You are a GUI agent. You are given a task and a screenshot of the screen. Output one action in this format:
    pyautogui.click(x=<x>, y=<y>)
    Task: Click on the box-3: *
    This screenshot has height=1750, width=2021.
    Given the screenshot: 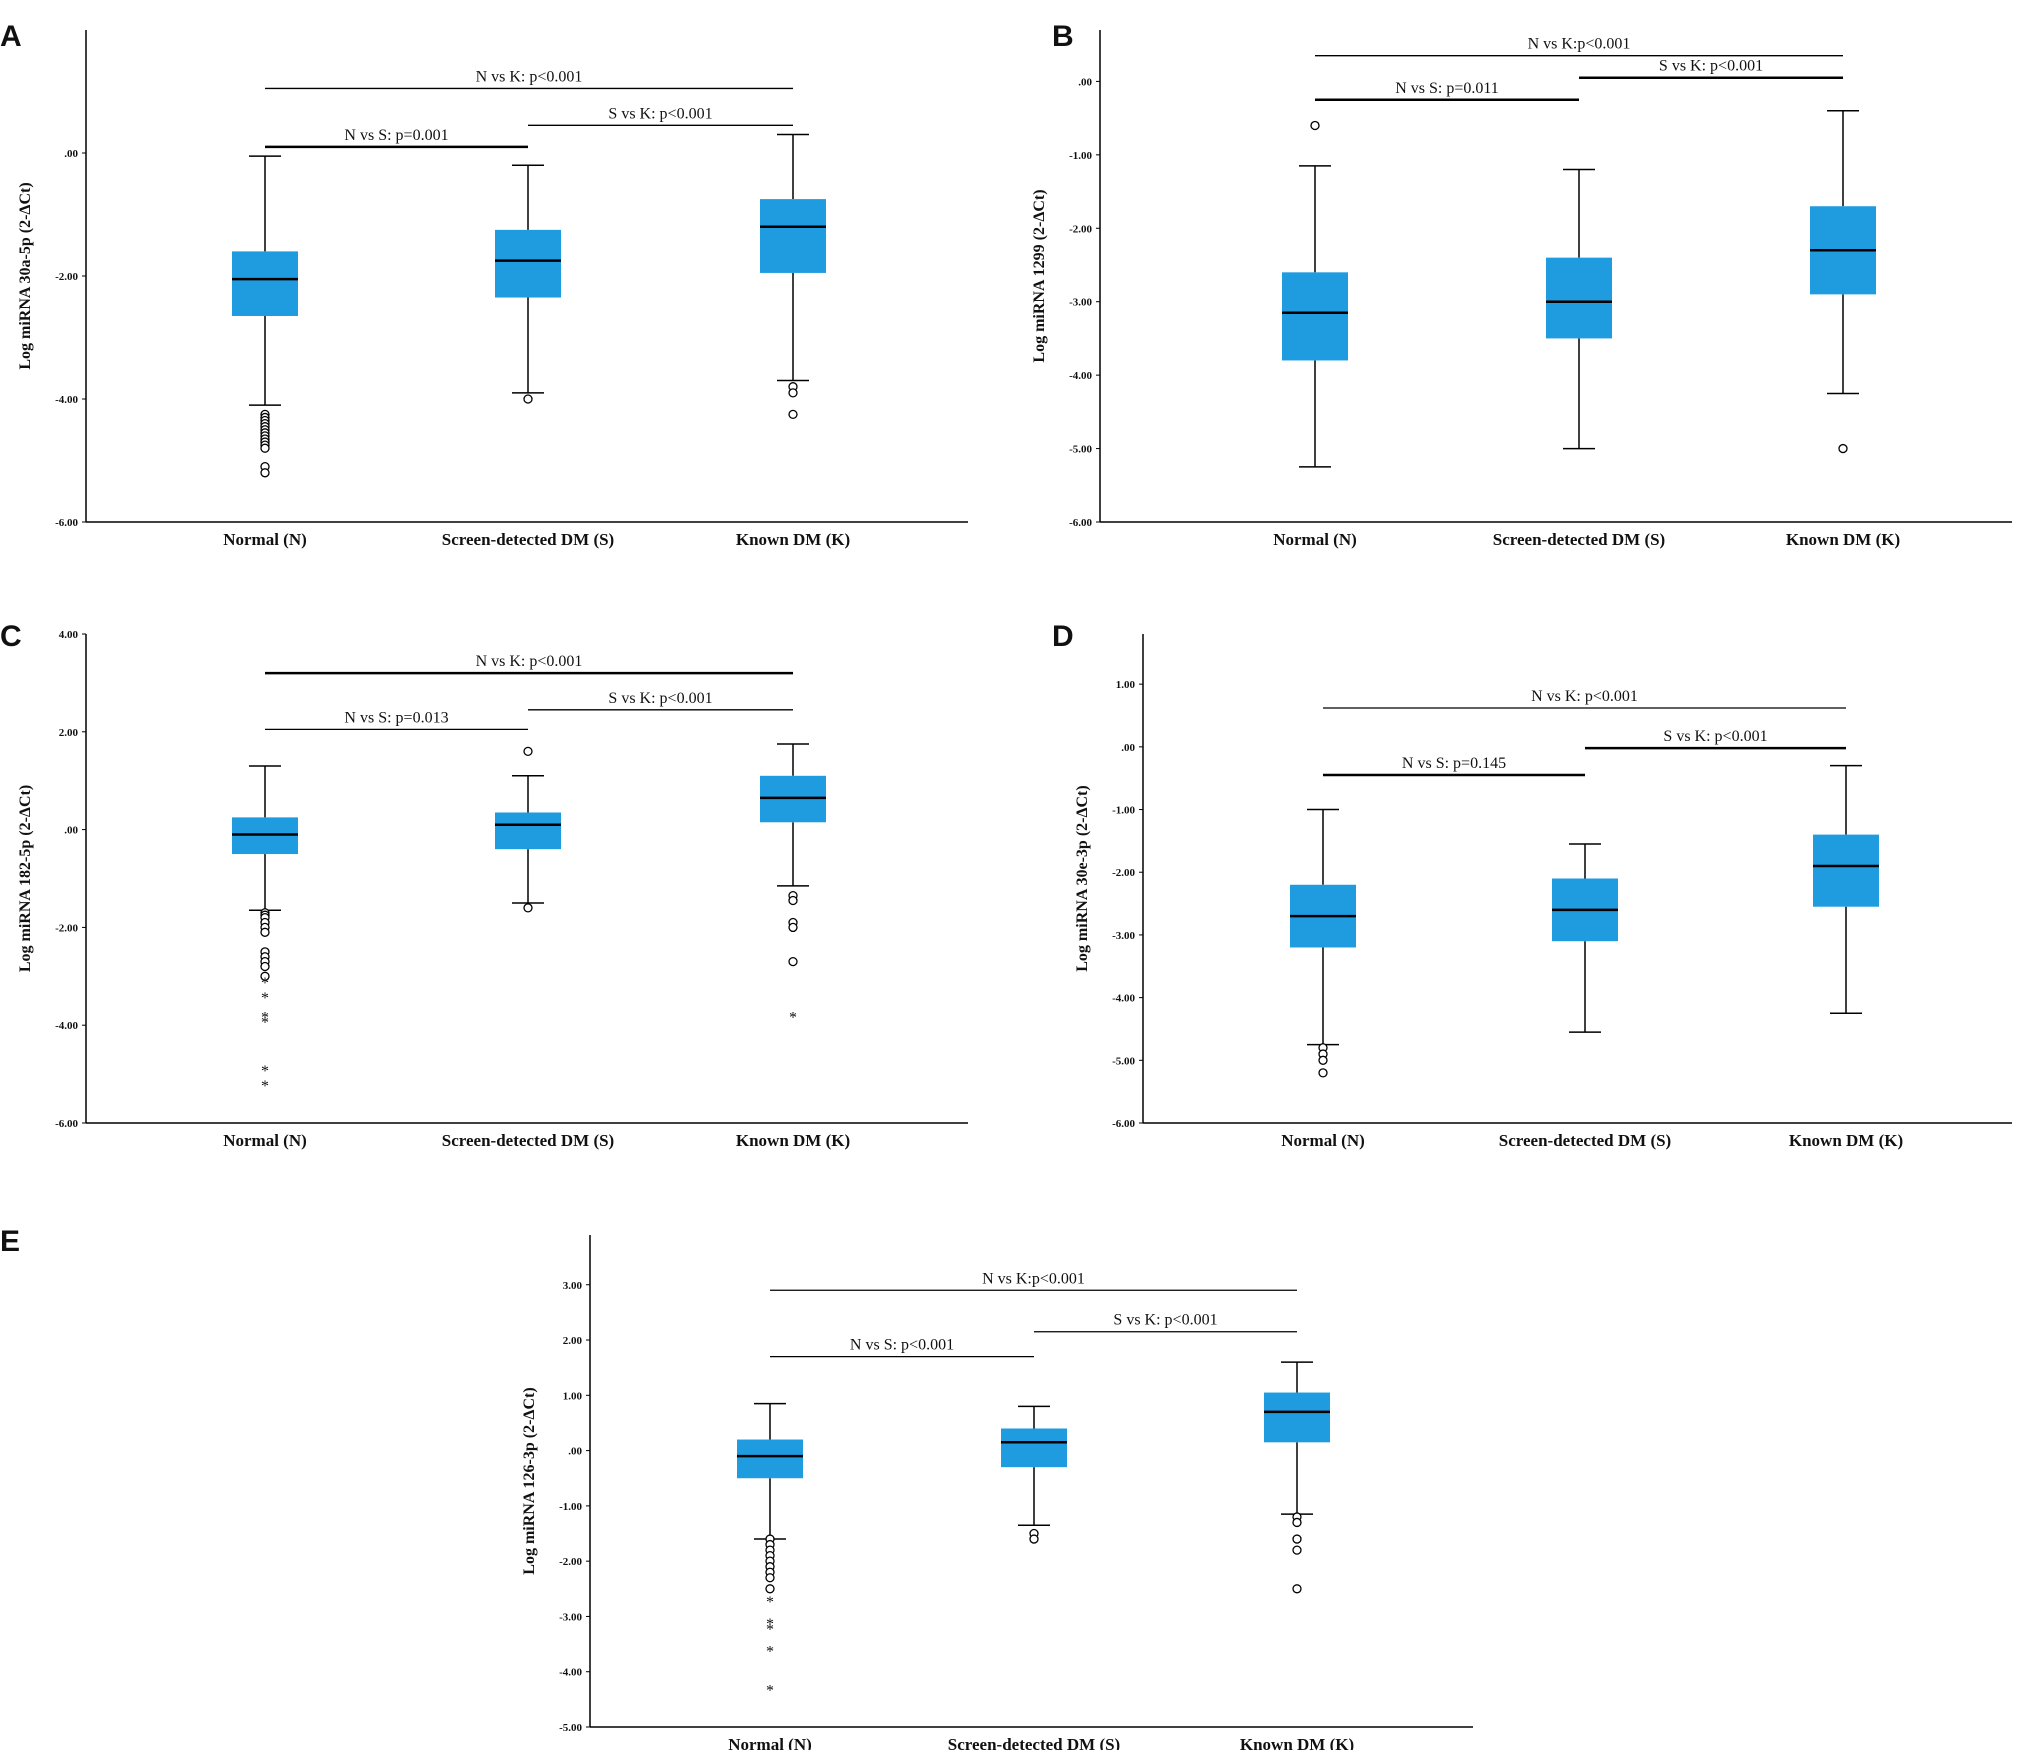 What is the action you would take?
    pyautogui.click(x=793, y=884)
    